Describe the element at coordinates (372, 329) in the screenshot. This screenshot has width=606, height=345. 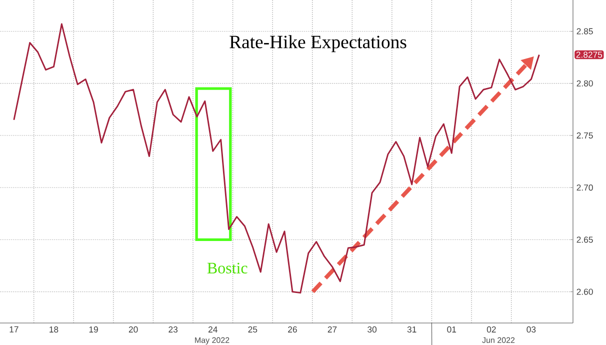
I see `x-tick-label: 30` at that location.